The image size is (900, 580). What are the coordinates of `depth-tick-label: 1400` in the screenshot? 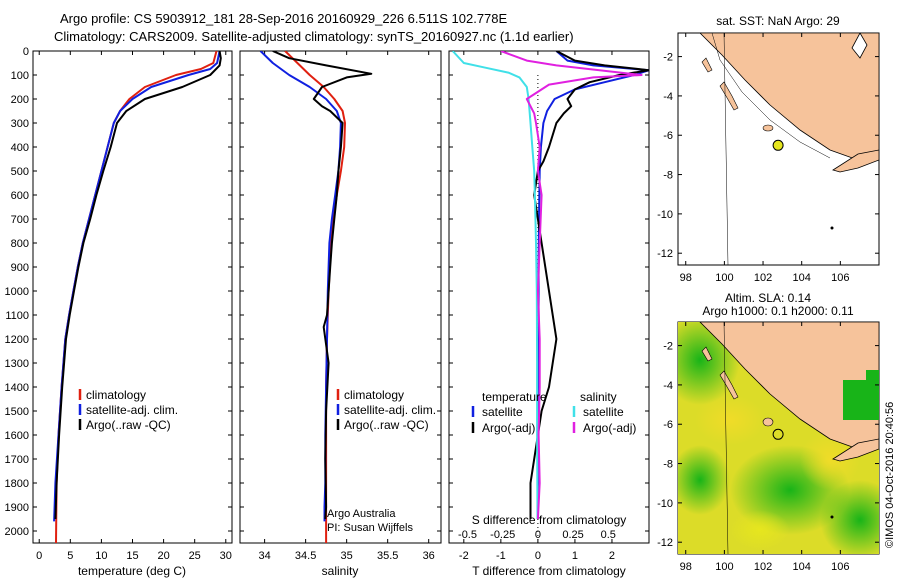 It's located at (17, 388).